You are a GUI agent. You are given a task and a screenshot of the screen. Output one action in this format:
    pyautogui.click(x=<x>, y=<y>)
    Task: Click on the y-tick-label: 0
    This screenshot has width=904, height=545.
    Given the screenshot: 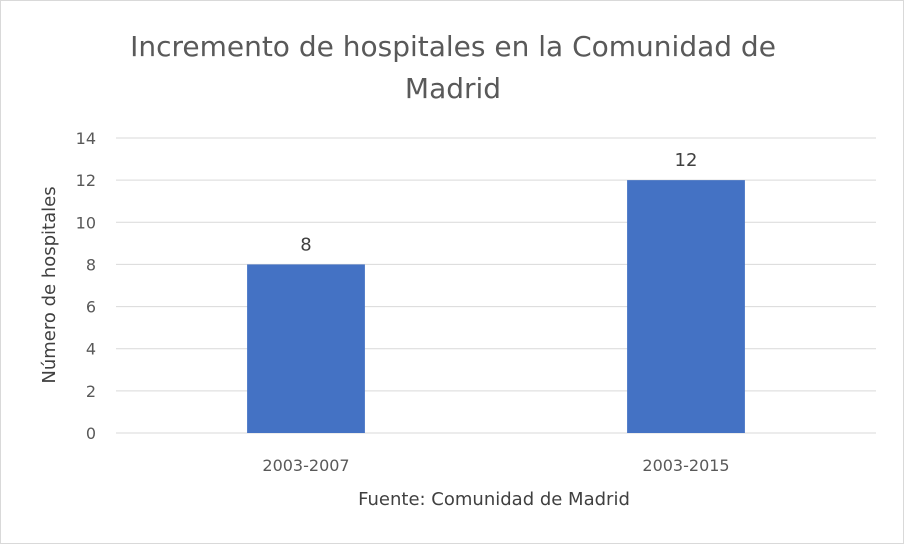 What is the action you would take?
    pyautogui.click(x=91, y=433)
    